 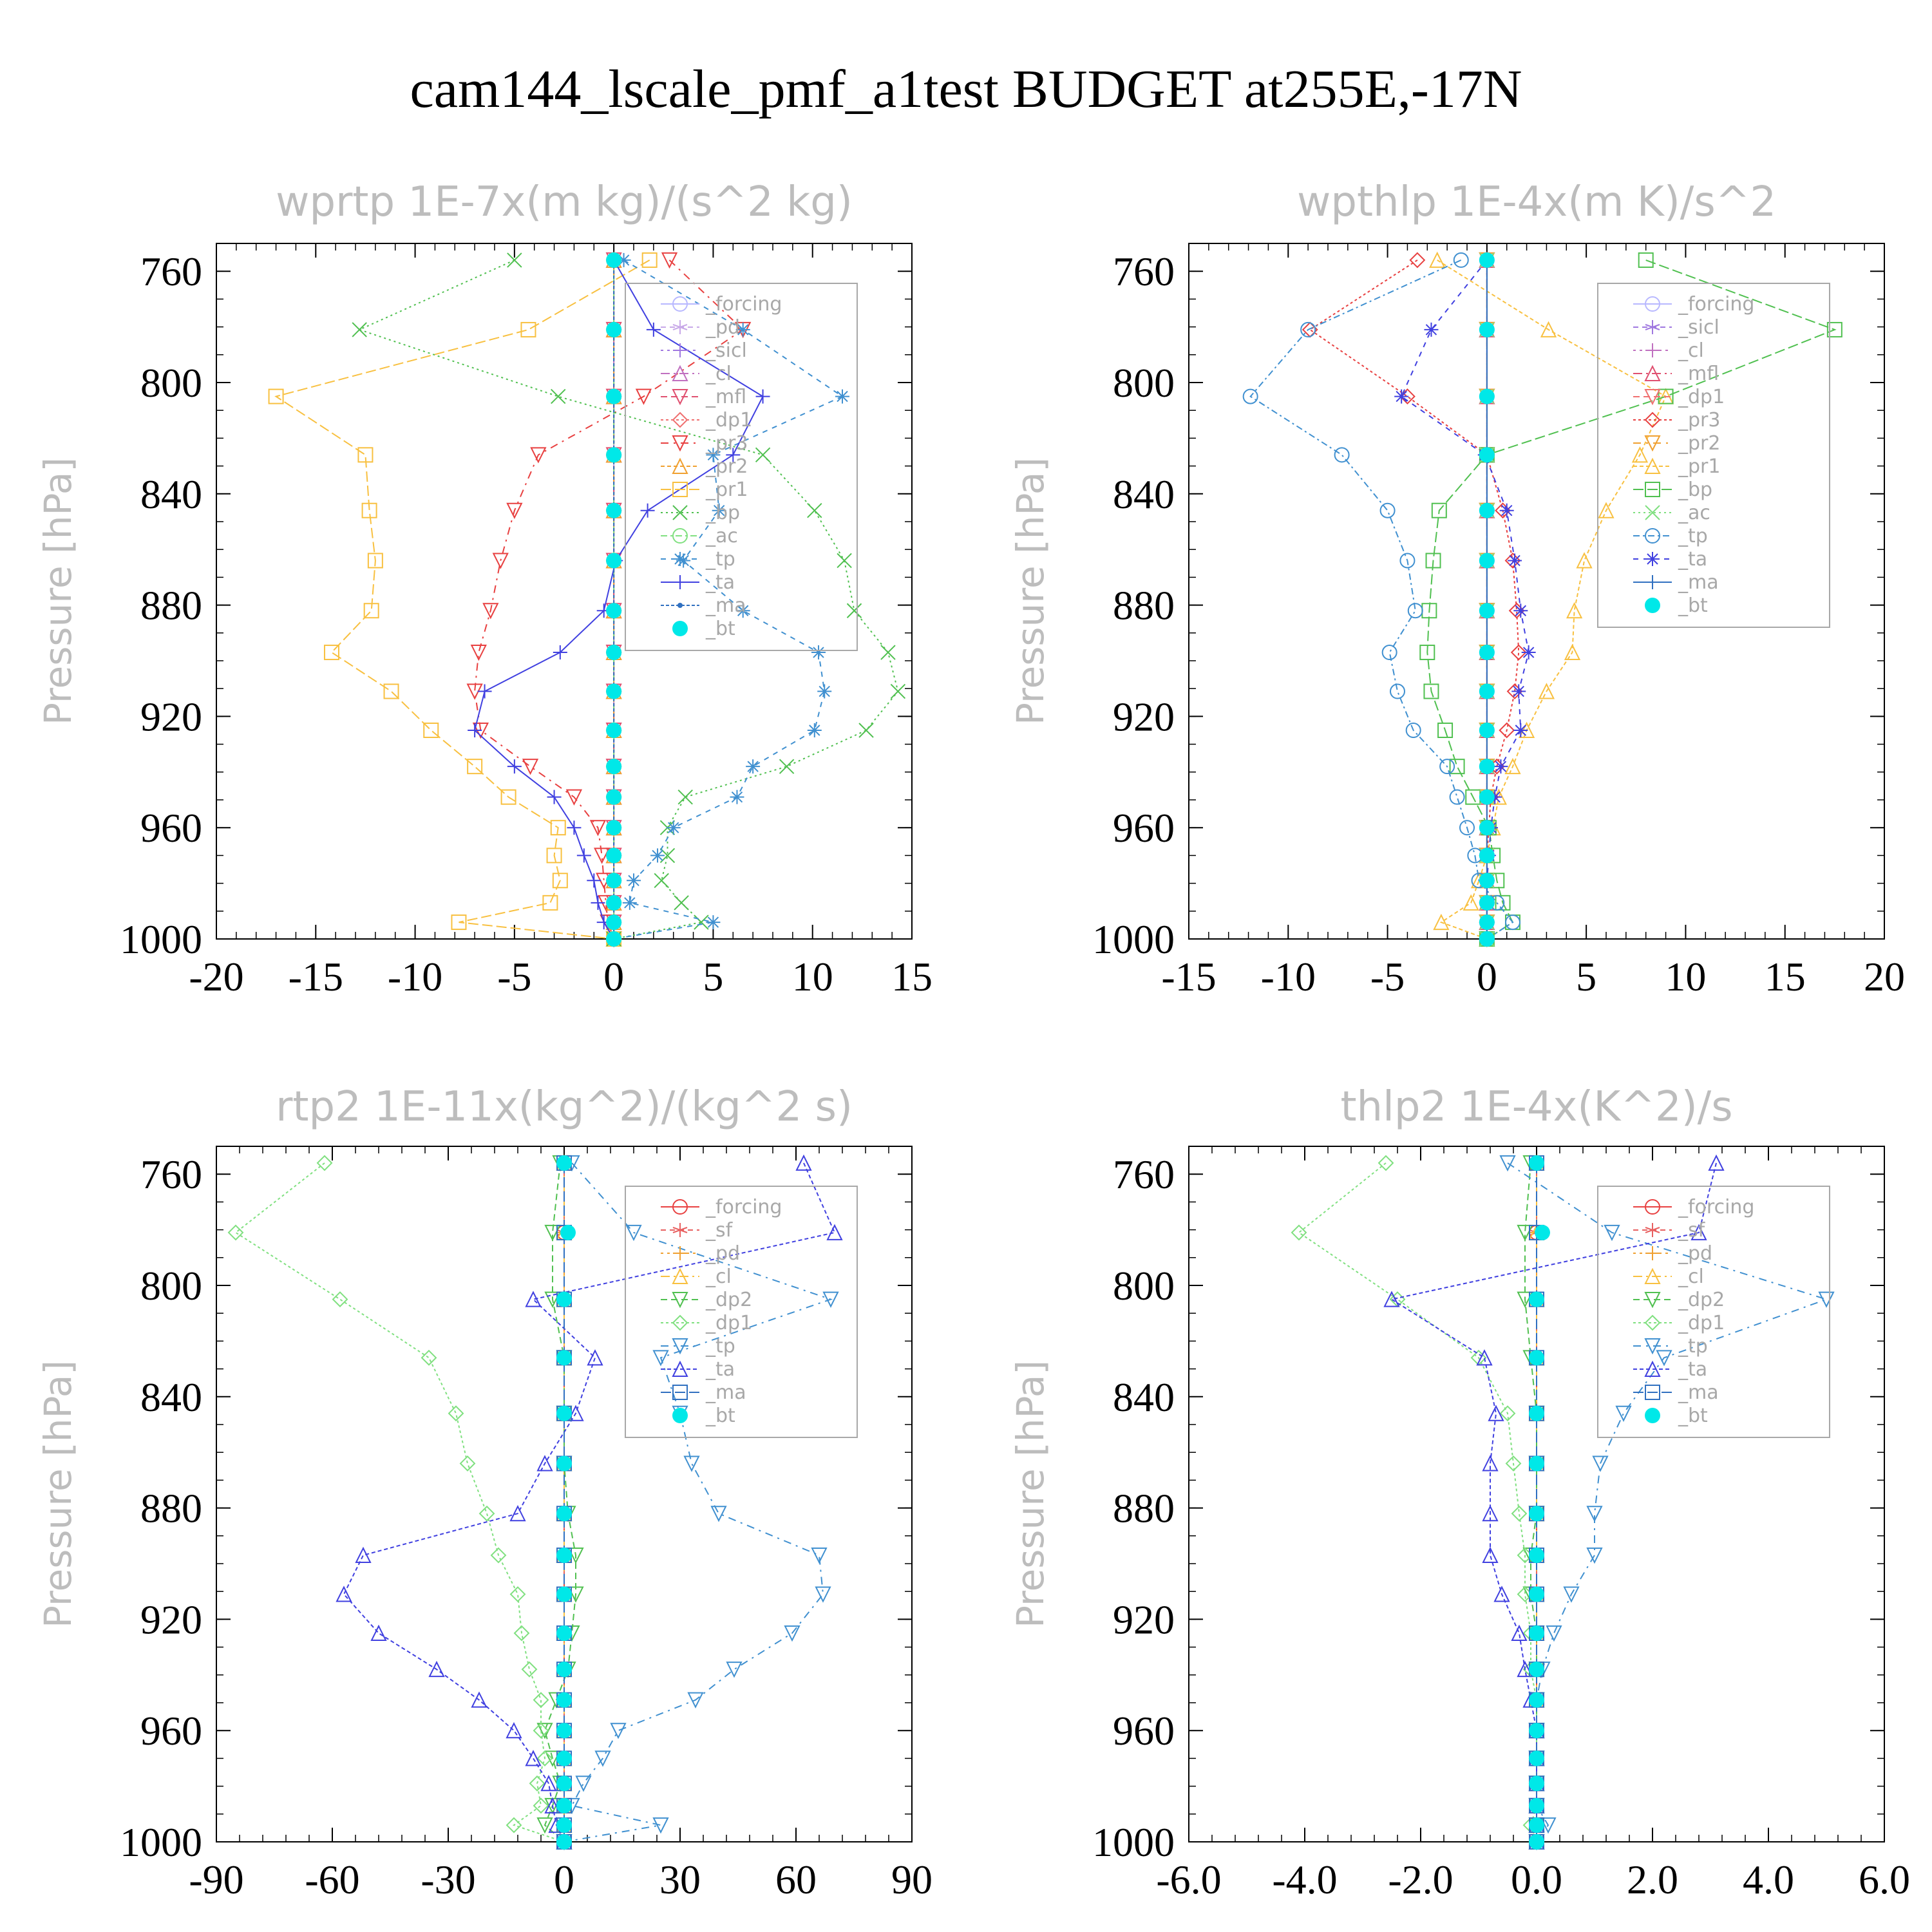 I want to click on x-tick-label: -60, so click(x=332, y=1880).